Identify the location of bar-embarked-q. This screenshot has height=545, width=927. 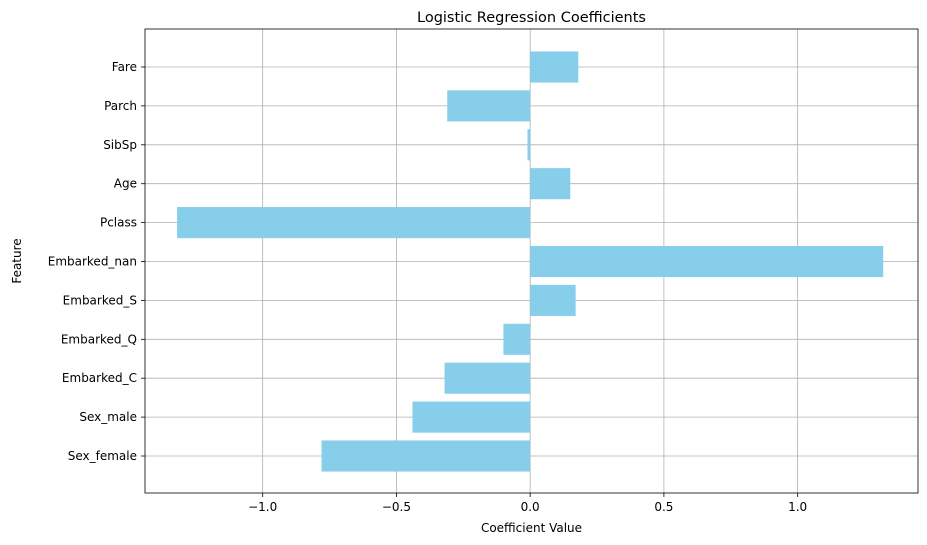
(517, 339).